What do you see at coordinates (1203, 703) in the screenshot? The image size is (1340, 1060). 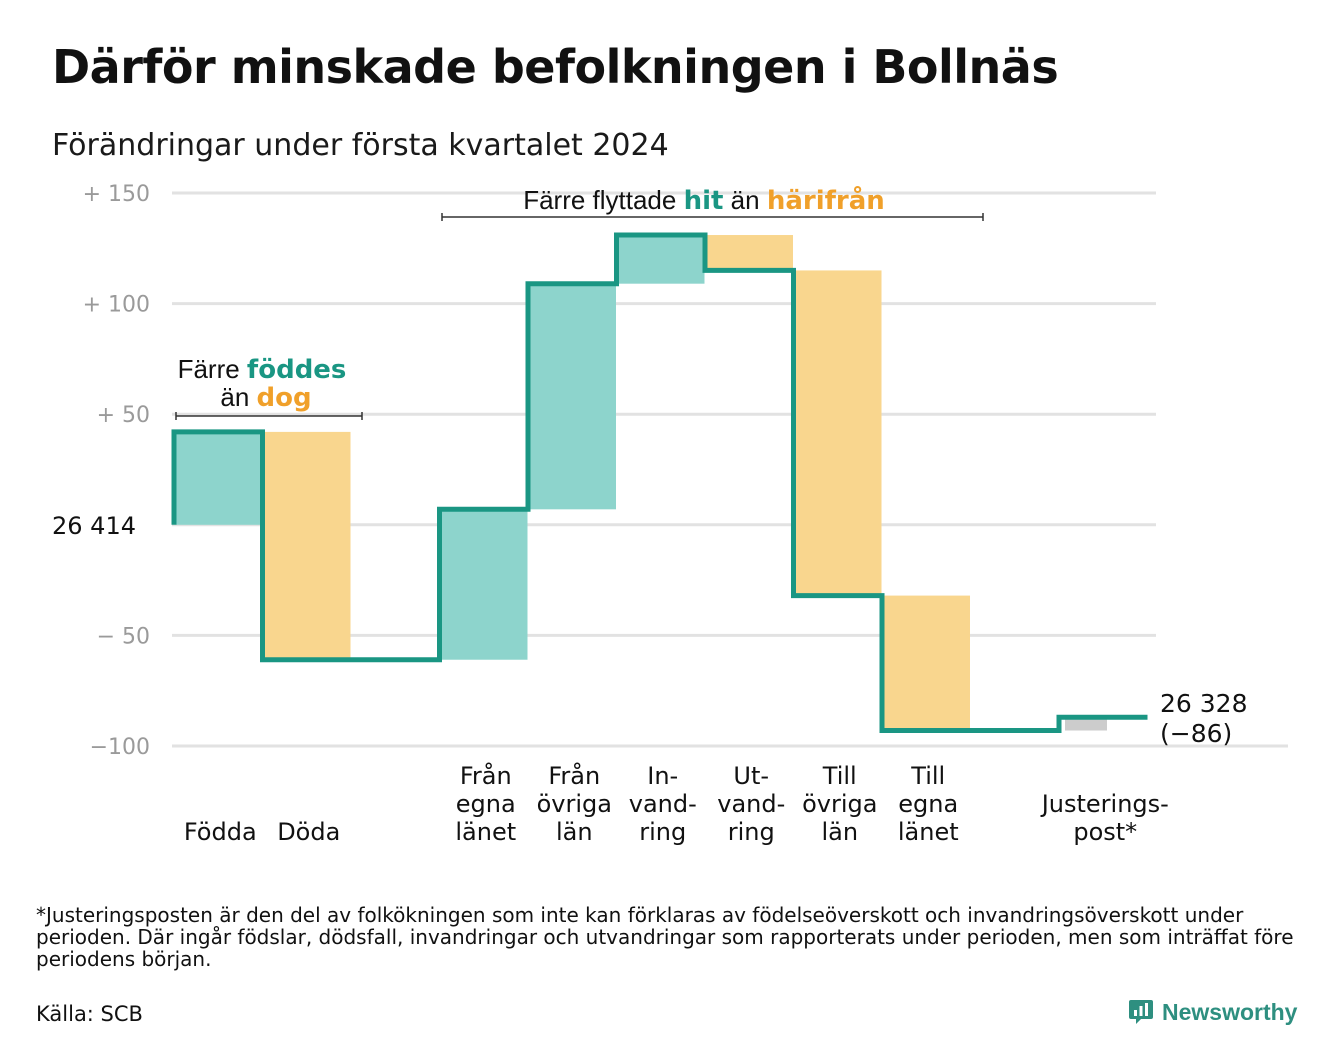 I see `end-value-label: 26 328` at bounding box center [1203, 703].